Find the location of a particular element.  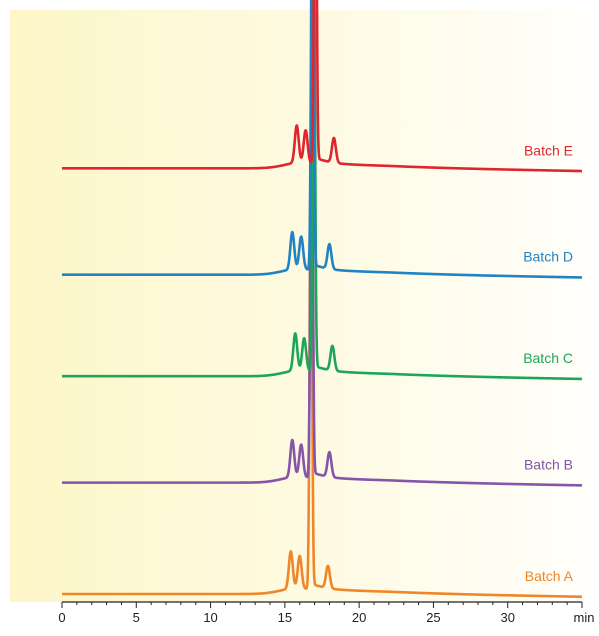

x-tick-label: 5 is located at coordinates (136, 617).